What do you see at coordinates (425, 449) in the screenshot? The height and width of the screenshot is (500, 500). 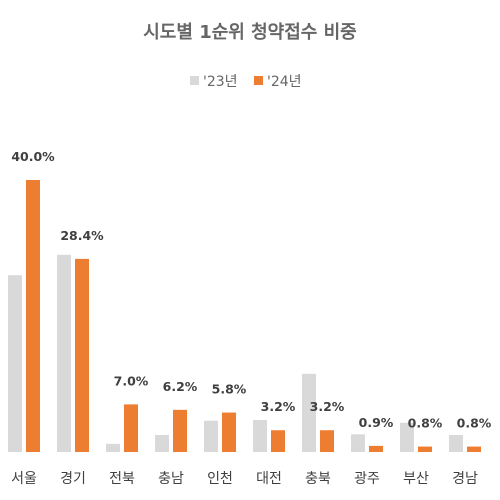 I see `bar-2024-부산` at bounding box center [425, 449].